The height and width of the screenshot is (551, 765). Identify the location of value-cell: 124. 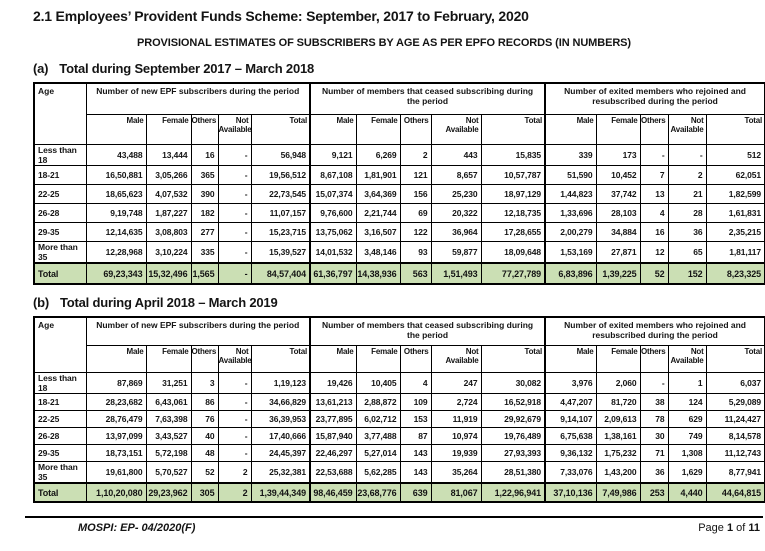
(687, 402).